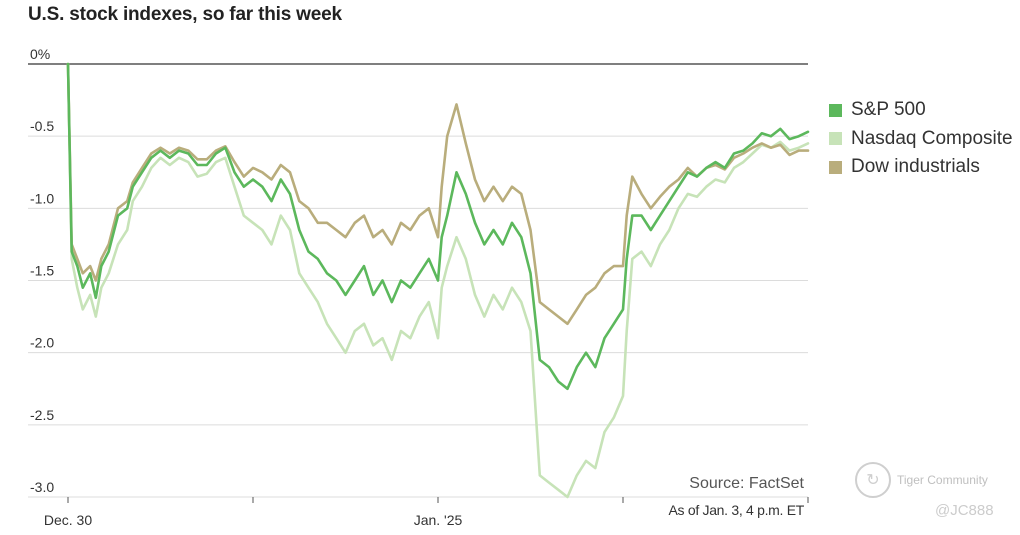 This screenshot has width=1020, height=535. I want to click on legend-item-dow: Dow industrials, so click(921, 167).